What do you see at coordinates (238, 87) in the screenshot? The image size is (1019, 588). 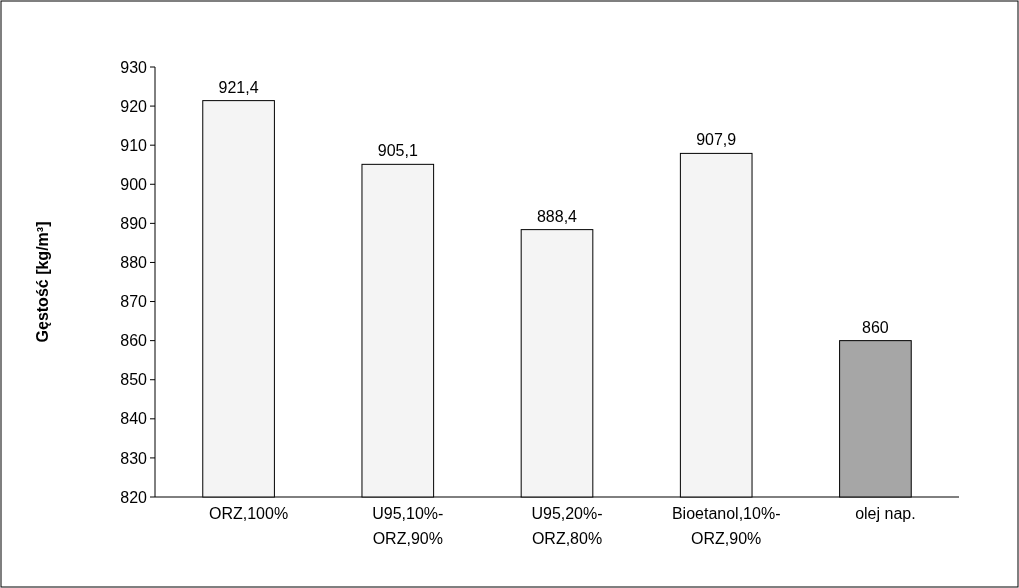 I see `data-label: 921,4` at bounding box center [238, 87].